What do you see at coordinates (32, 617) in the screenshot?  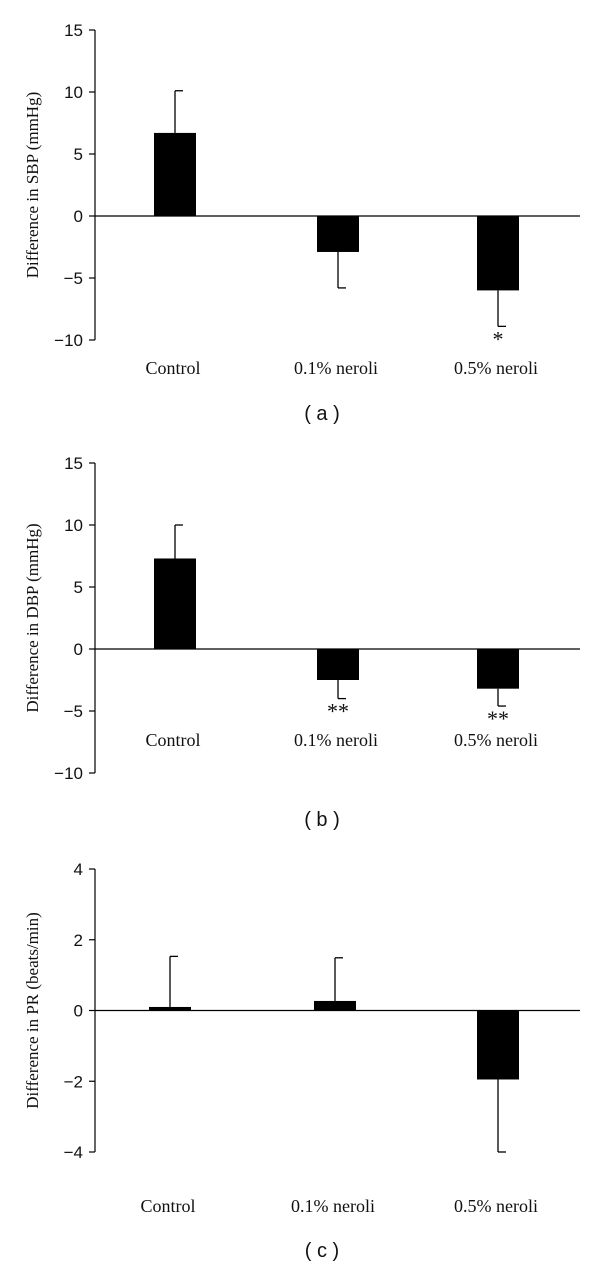 I see `y-axis-label: Difference in DBP (mmHg)` at bounding box center [32, 617].